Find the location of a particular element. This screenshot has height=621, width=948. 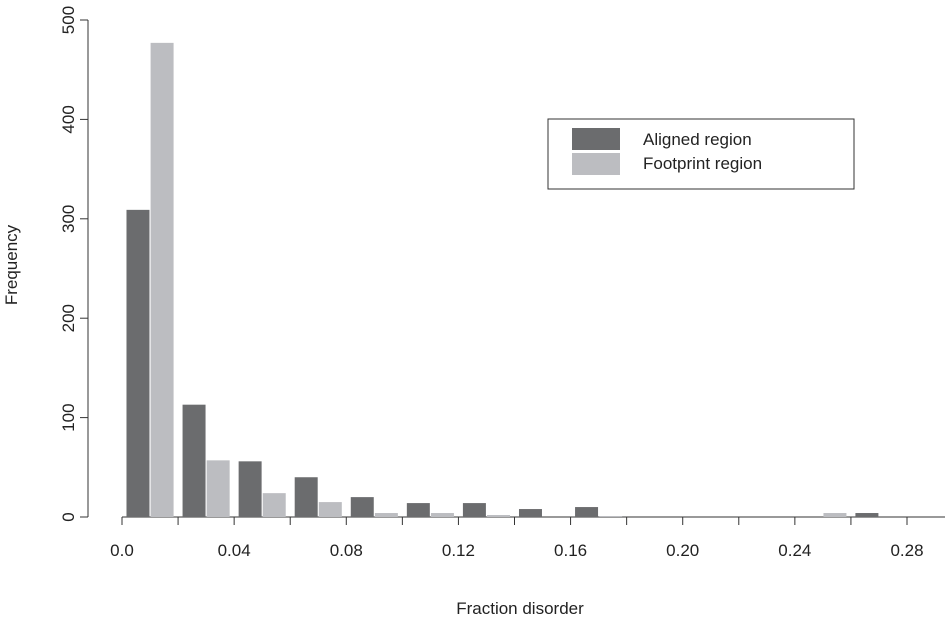

y-tick-label: 200 is located at coordinates (68, 318).